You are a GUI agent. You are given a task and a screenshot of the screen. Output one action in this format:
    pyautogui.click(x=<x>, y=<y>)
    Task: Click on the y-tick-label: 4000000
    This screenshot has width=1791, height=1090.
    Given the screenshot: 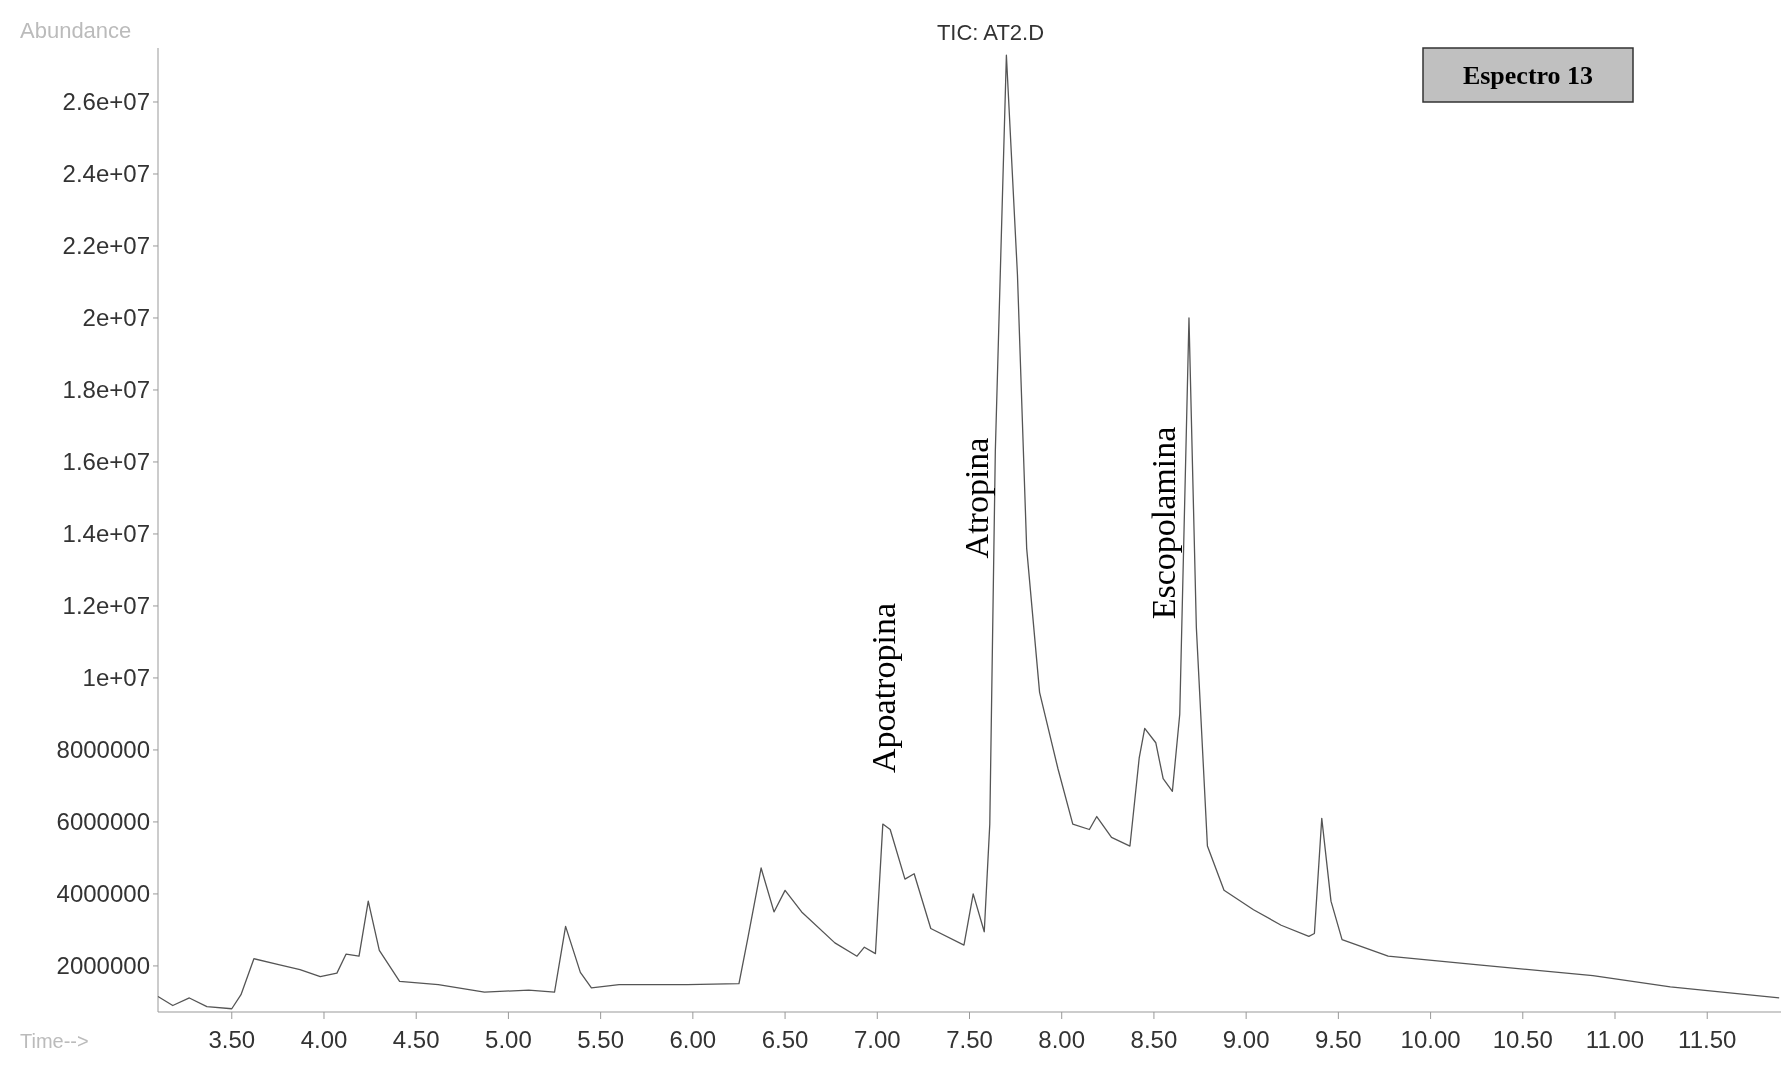 What is the action you would take?
    pyautogui.click(x=103, y=894)
    